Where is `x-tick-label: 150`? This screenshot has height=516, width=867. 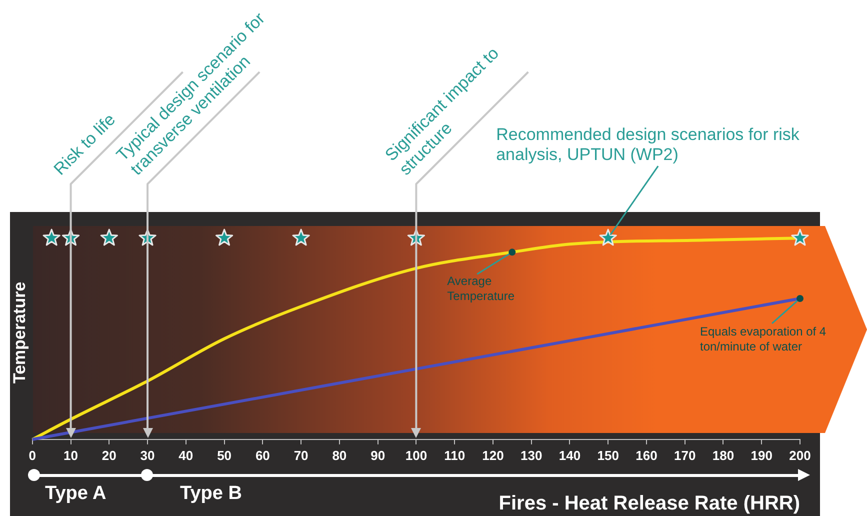
x-tick-label: 150 is located at coordinates (608, 455).